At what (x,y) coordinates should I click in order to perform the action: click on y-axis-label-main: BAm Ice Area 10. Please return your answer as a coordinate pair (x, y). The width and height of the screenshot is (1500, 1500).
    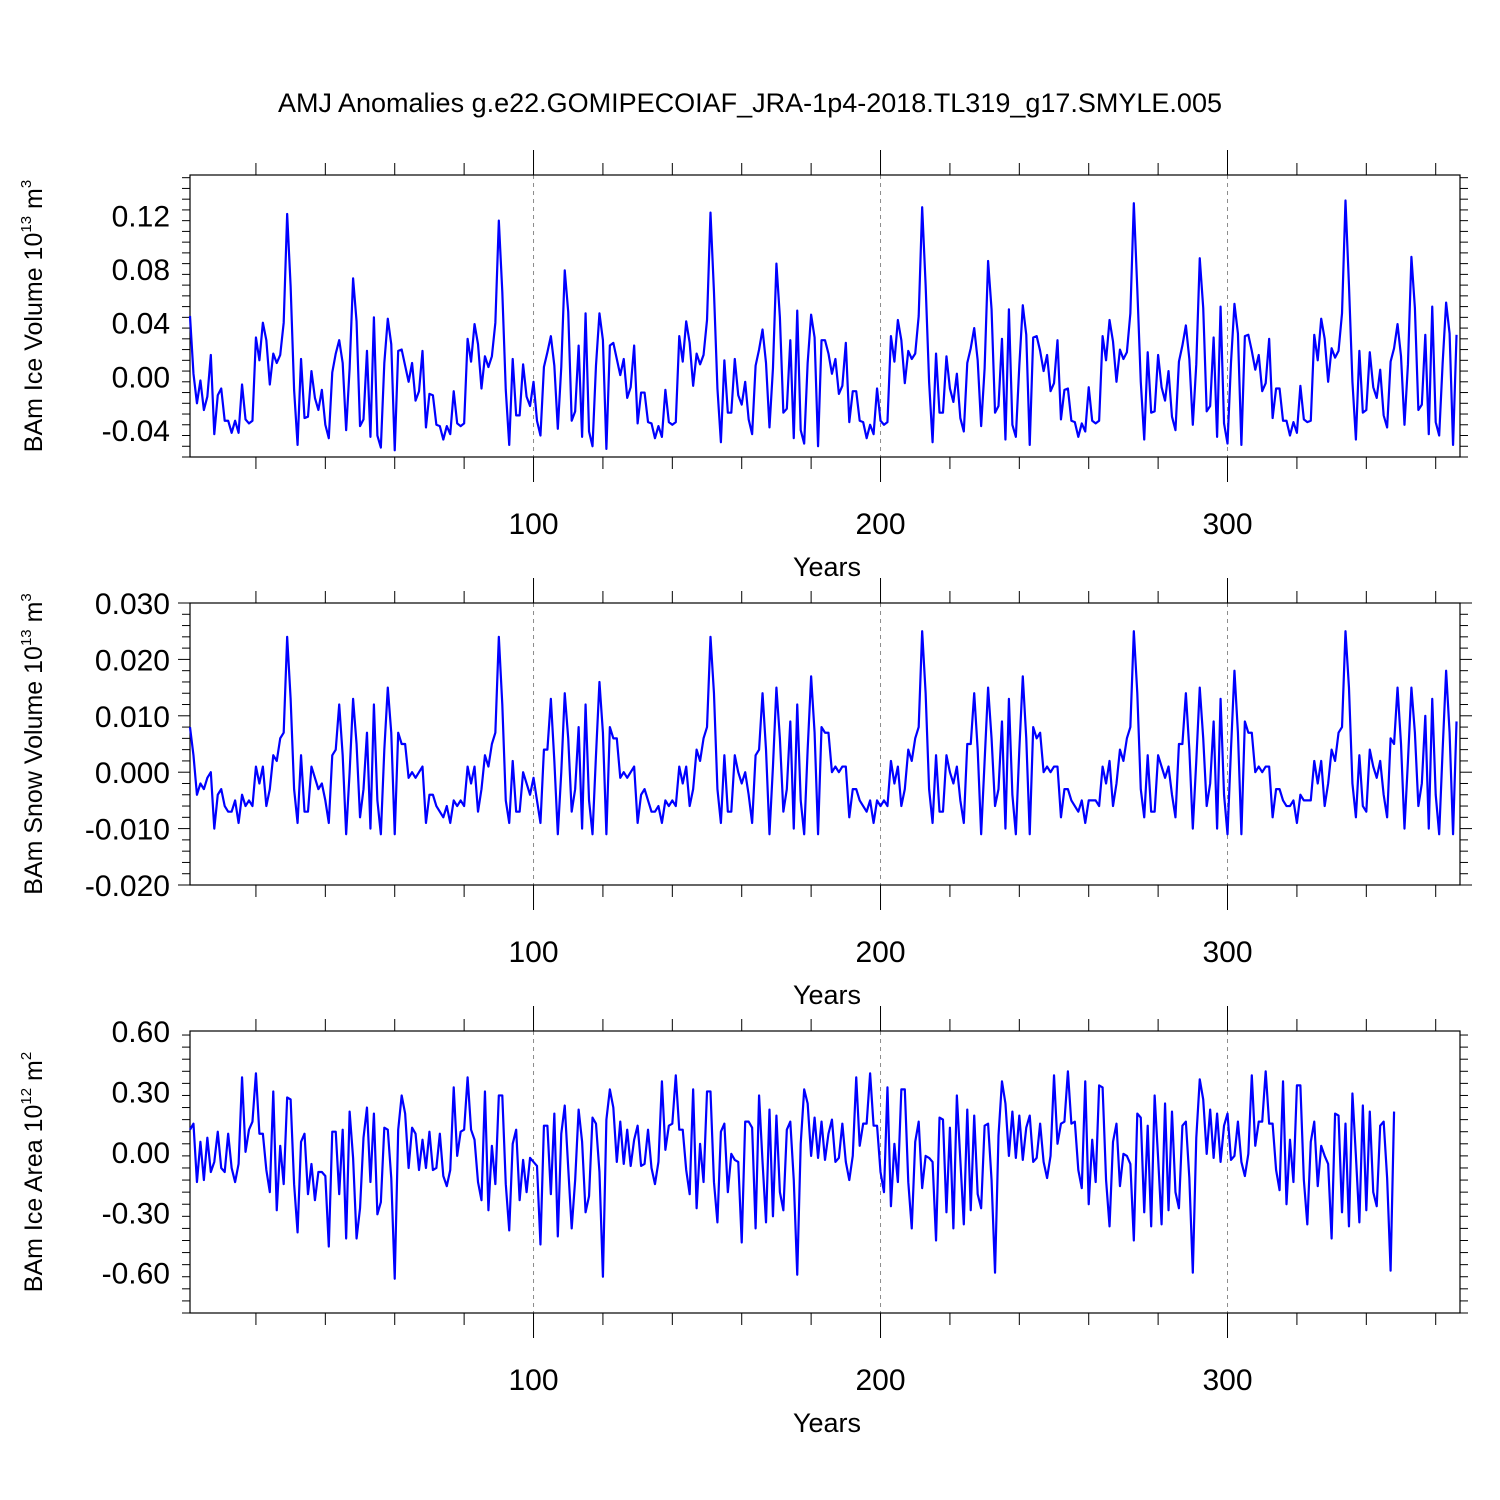
    Looking at the image, I should click on (34, 1199).